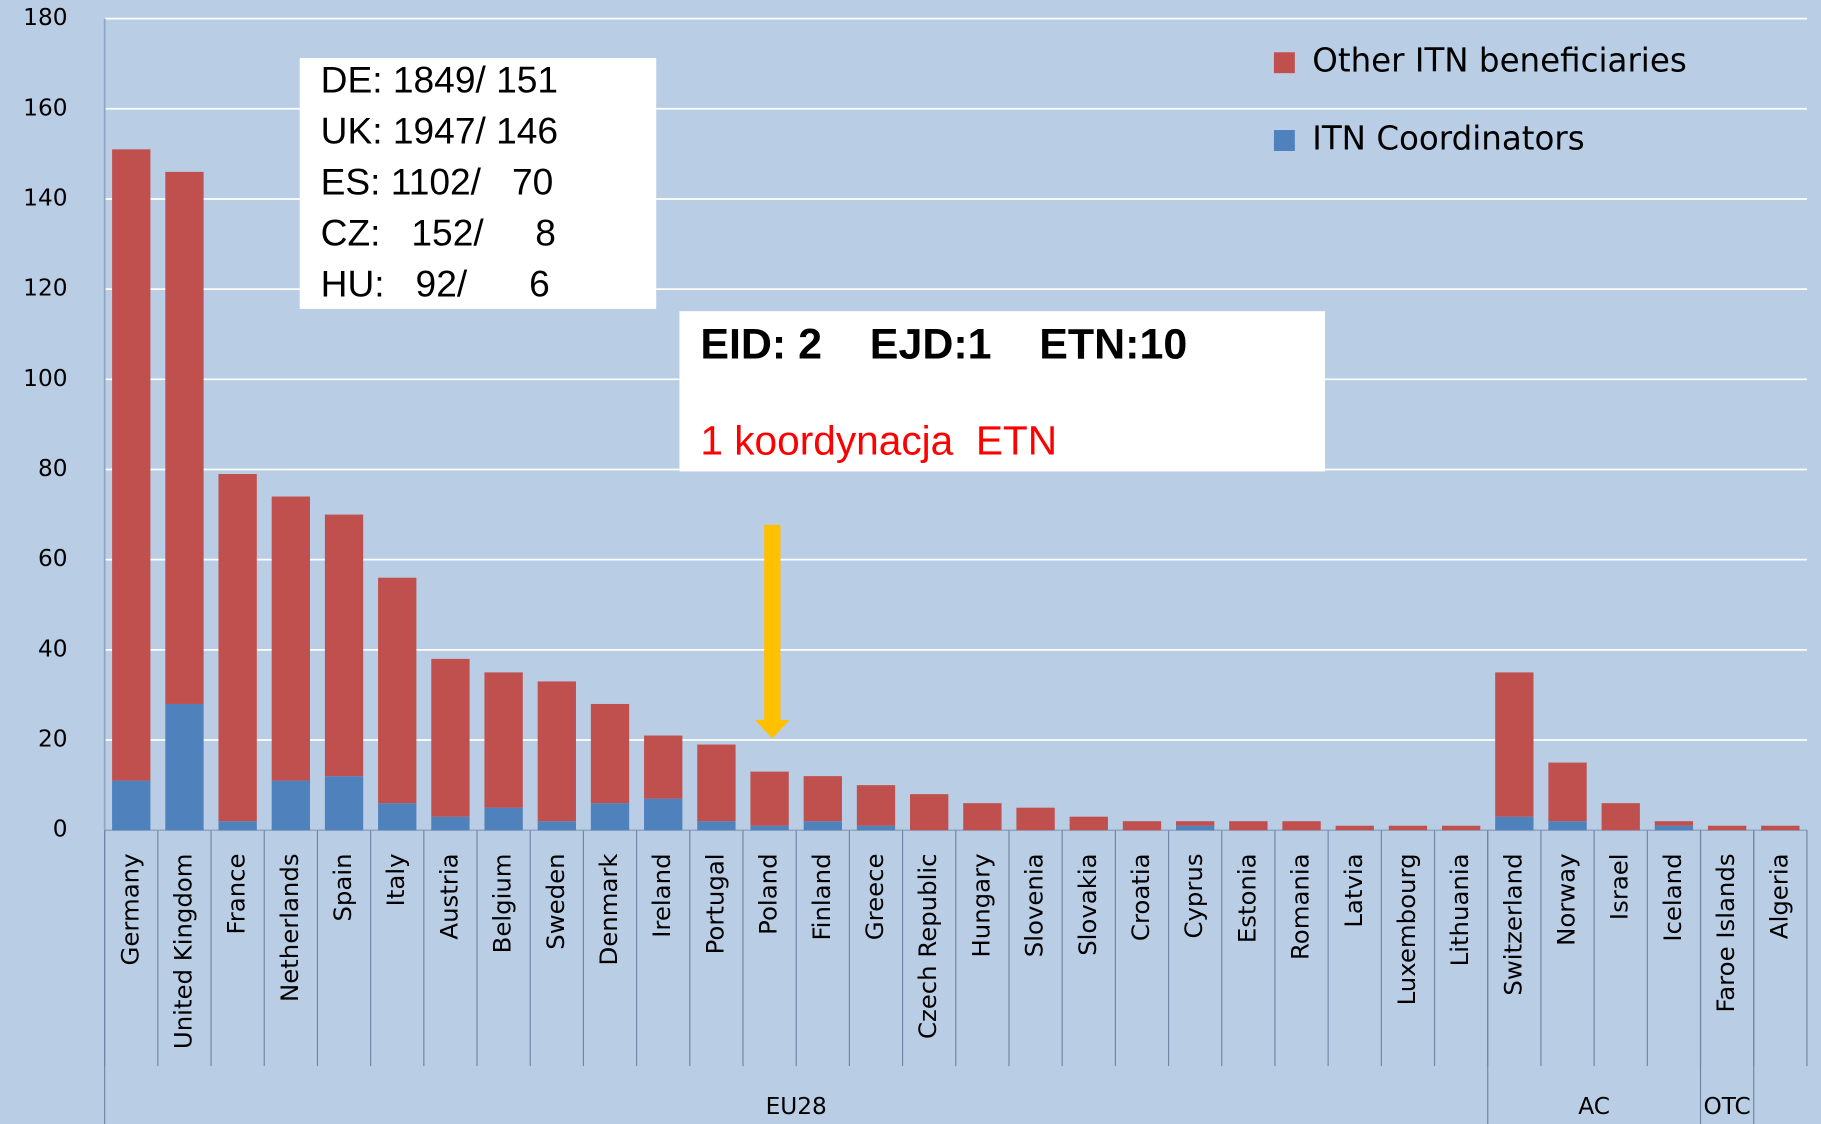 The image size is (1821, 1124). Describe the element at coordinates (182, 951) in the screenshot. I see `x-tick-label: United Kingdom` at that location.